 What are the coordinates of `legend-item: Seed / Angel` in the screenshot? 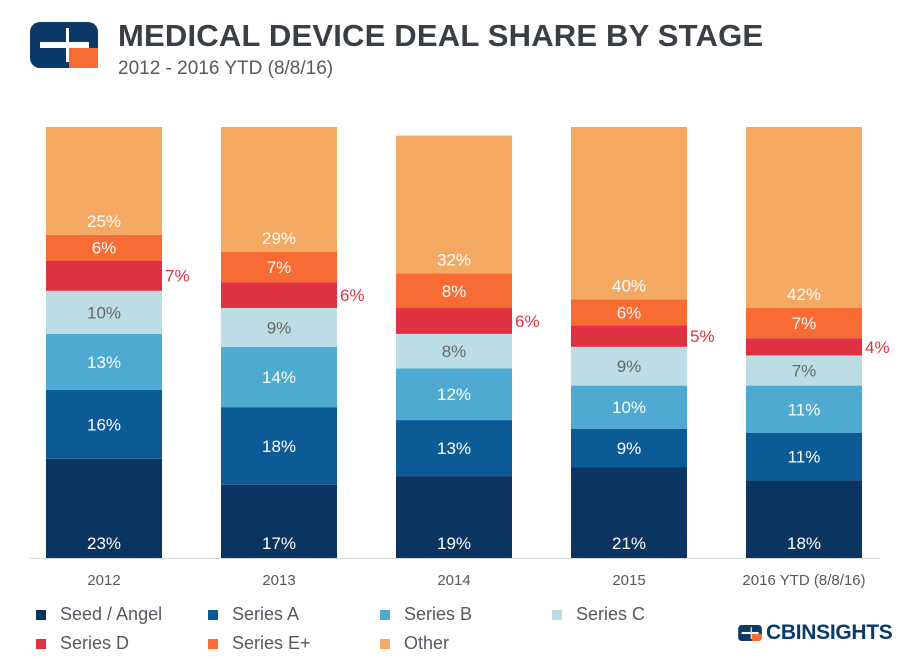 It's located at (122, 614).